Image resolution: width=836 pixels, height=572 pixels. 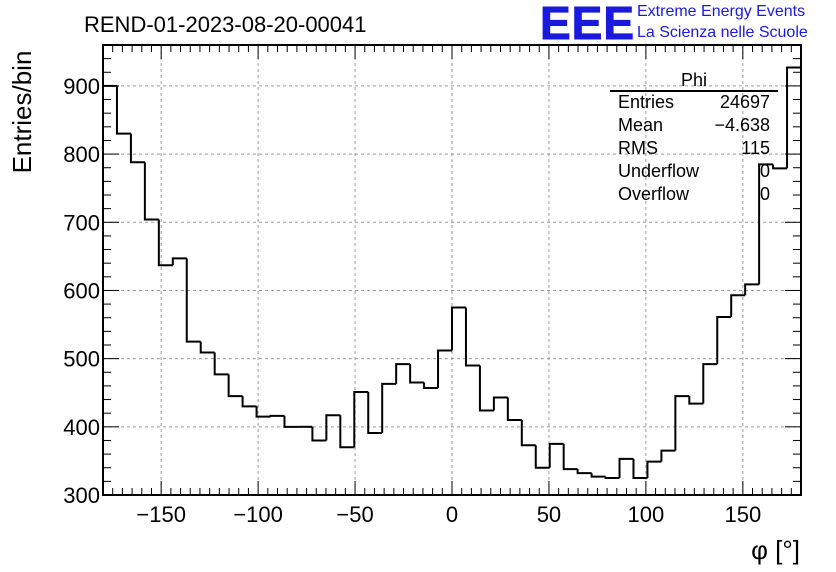 What do you see at coordinates (641, 125) in the screenshot?
I see `stats-label: Mean` at bounding box center [641, 125].